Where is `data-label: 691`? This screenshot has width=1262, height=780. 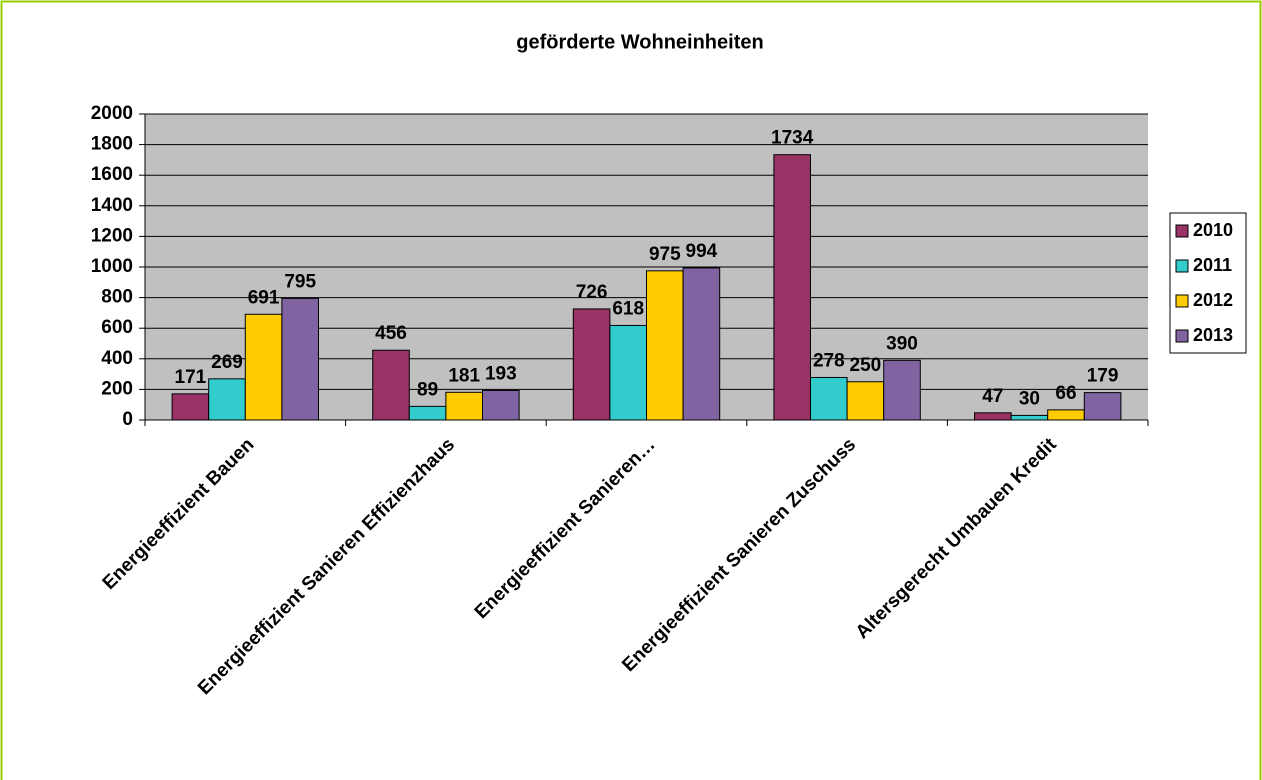
data-label: 691 is located at coordinates (264, 297).